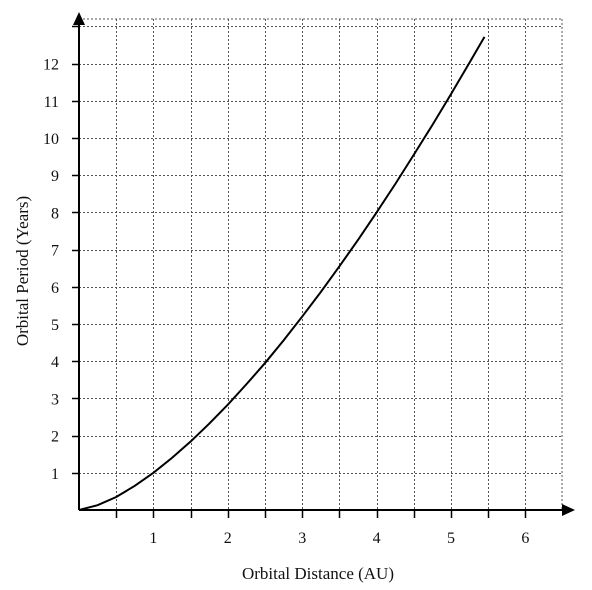 The image size is (592, 590). I want to click on y-tick-label: 6, so click(55, 288).